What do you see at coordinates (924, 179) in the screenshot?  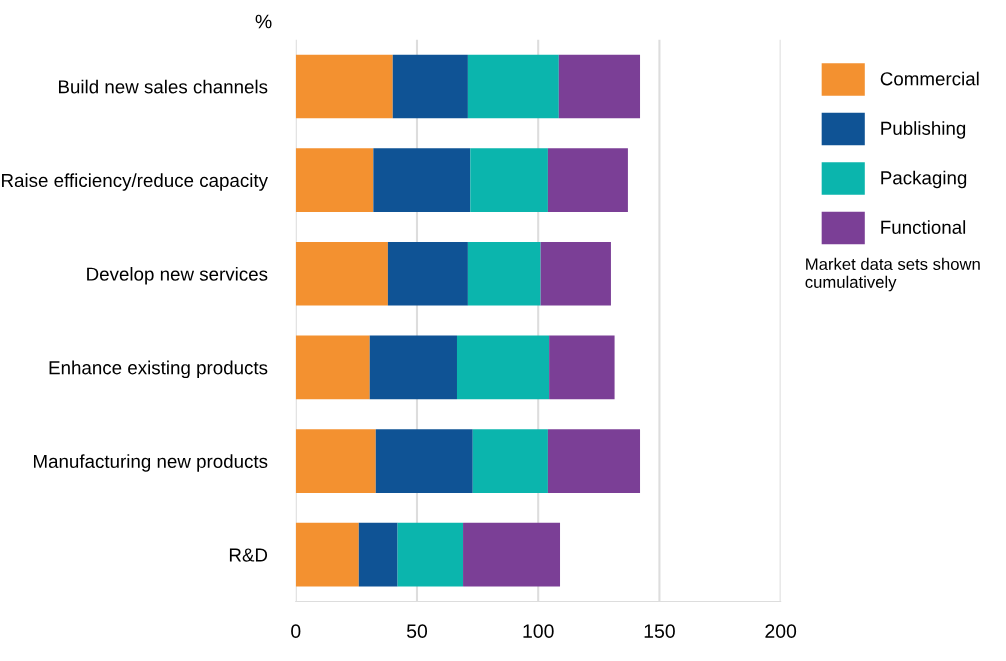 I see `legend-label: Packaging` at bounding box center [924, 179].